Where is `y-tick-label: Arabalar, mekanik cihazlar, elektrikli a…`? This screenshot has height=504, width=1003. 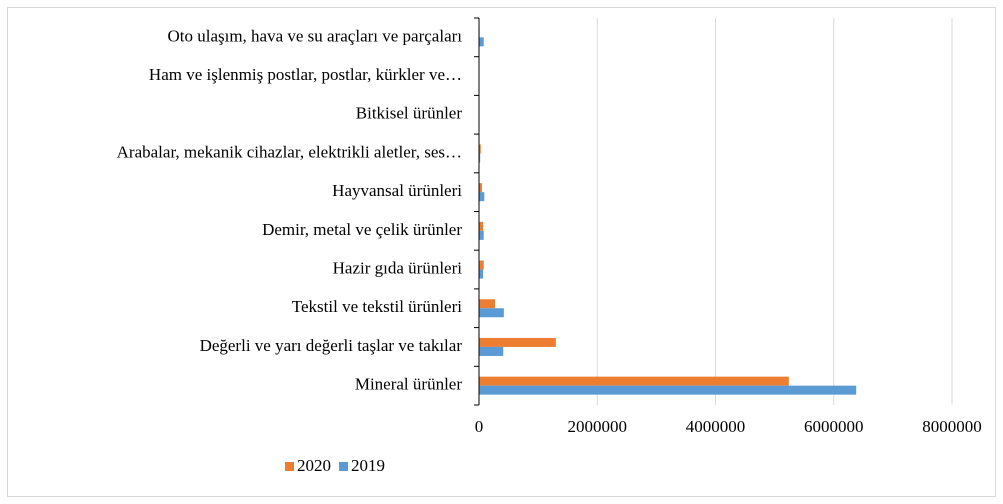 y-tick-label: Arabalar, mekanik cihazlar, elektrikli a… is located at coordinates (289, 151).